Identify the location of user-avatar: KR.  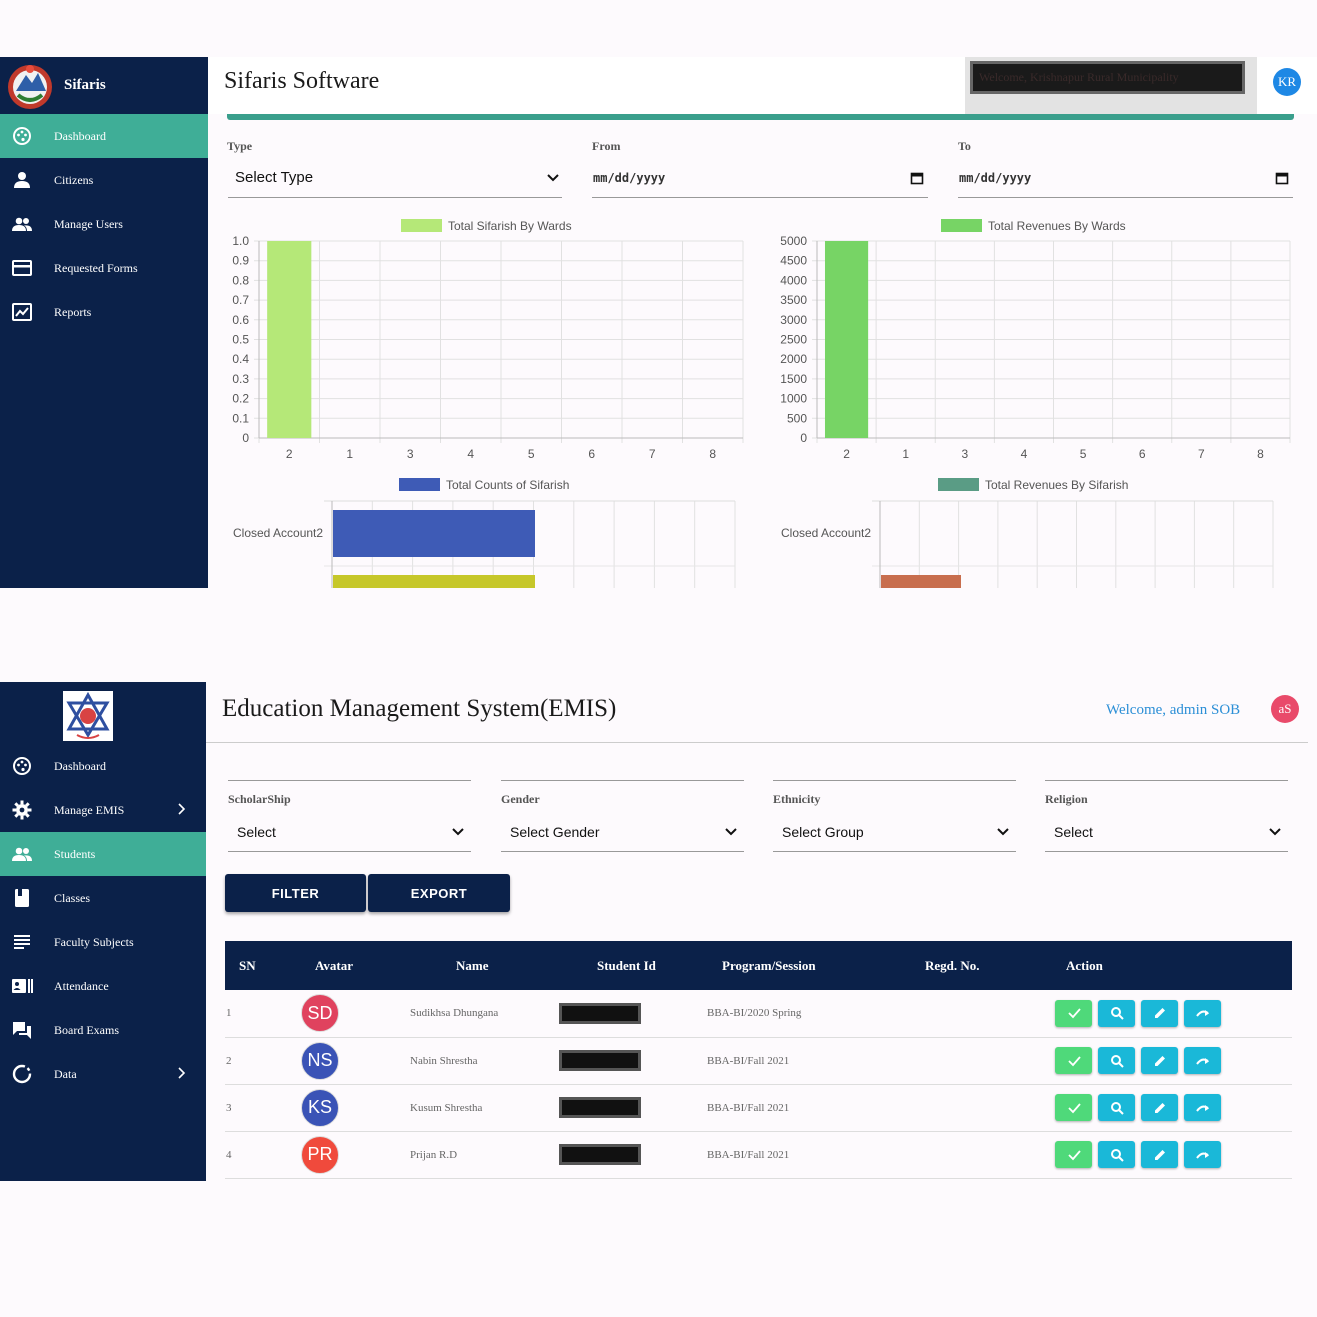
(1287, 82).